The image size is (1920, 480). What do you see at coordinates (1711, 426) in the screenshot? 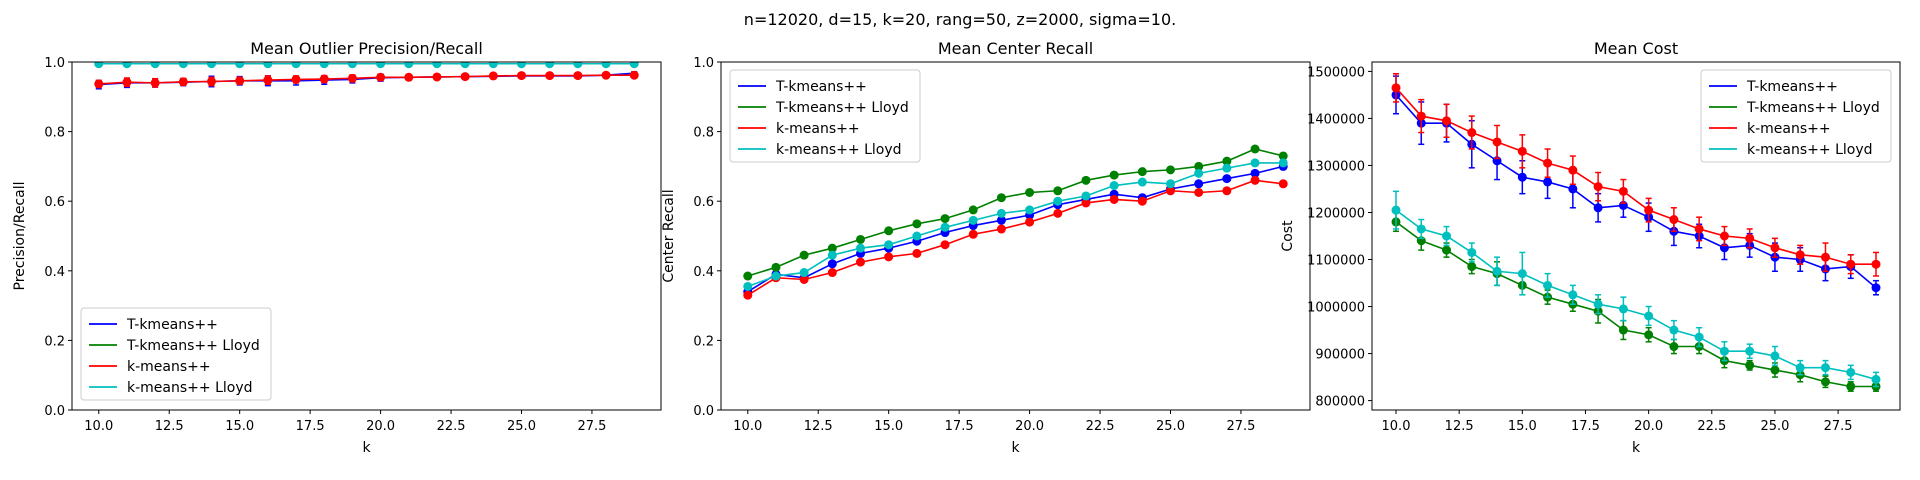
I see `x-tick-label: 22.5` at bounding box center [1711, 426].